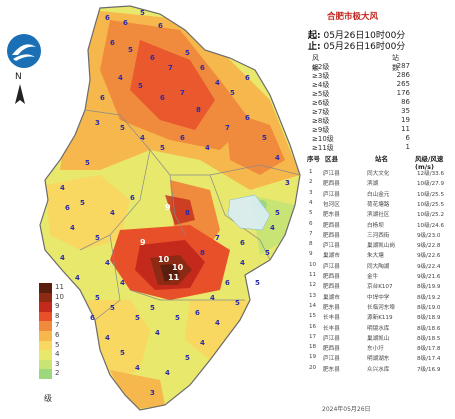 The width and height of the screenshot is (455, 419). Describe the element at coordinates (311, 223) in the screenshot. I see `table-cell-no: 6` at that location.